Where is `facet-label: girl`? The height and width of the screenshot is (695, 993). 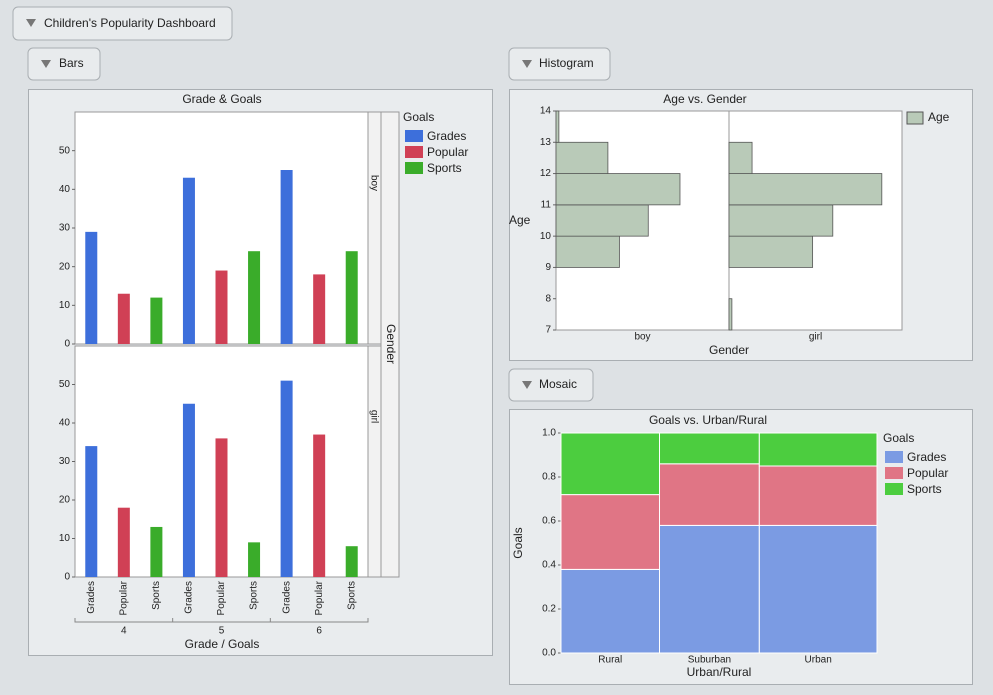 facet-label: girl is located at coordinates (373, 416).